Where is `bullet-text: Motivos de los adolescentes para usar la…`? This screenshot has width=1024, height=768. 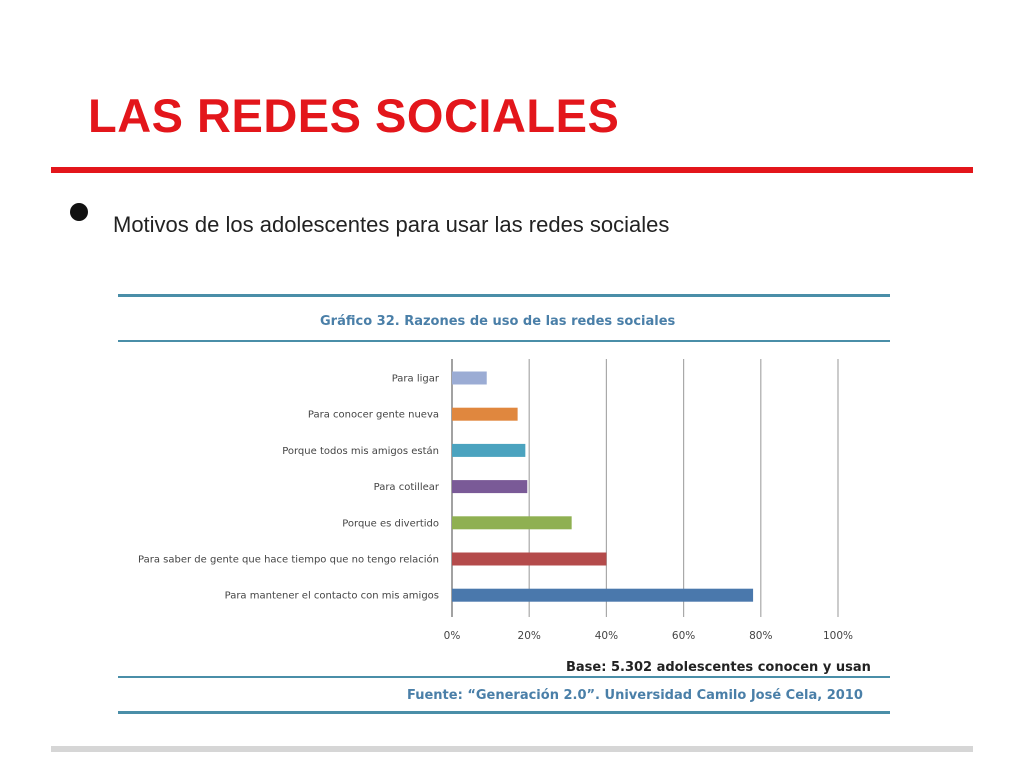 bullet-text: Motivos de los adolescentes para usar la… is located at coordinates (391, 224).